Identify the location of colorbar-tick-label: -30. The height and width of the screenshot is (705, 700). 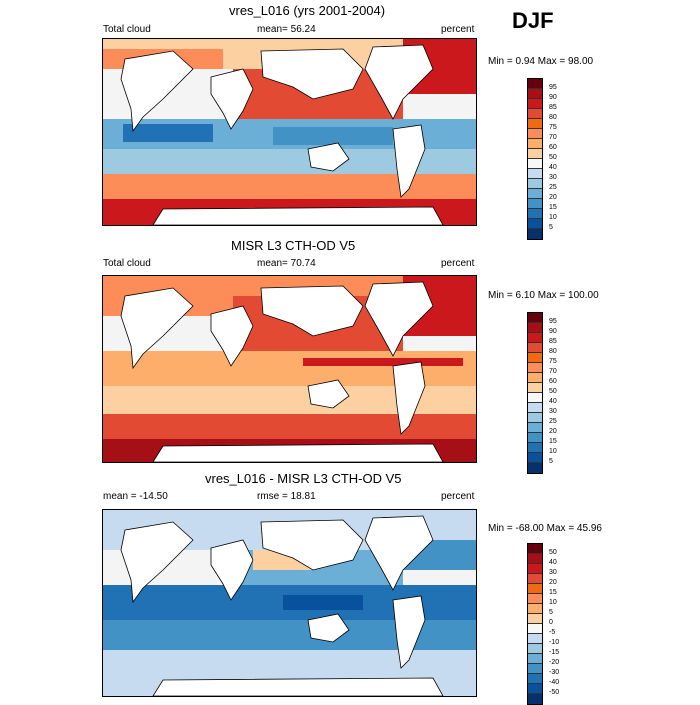
(554, 672).